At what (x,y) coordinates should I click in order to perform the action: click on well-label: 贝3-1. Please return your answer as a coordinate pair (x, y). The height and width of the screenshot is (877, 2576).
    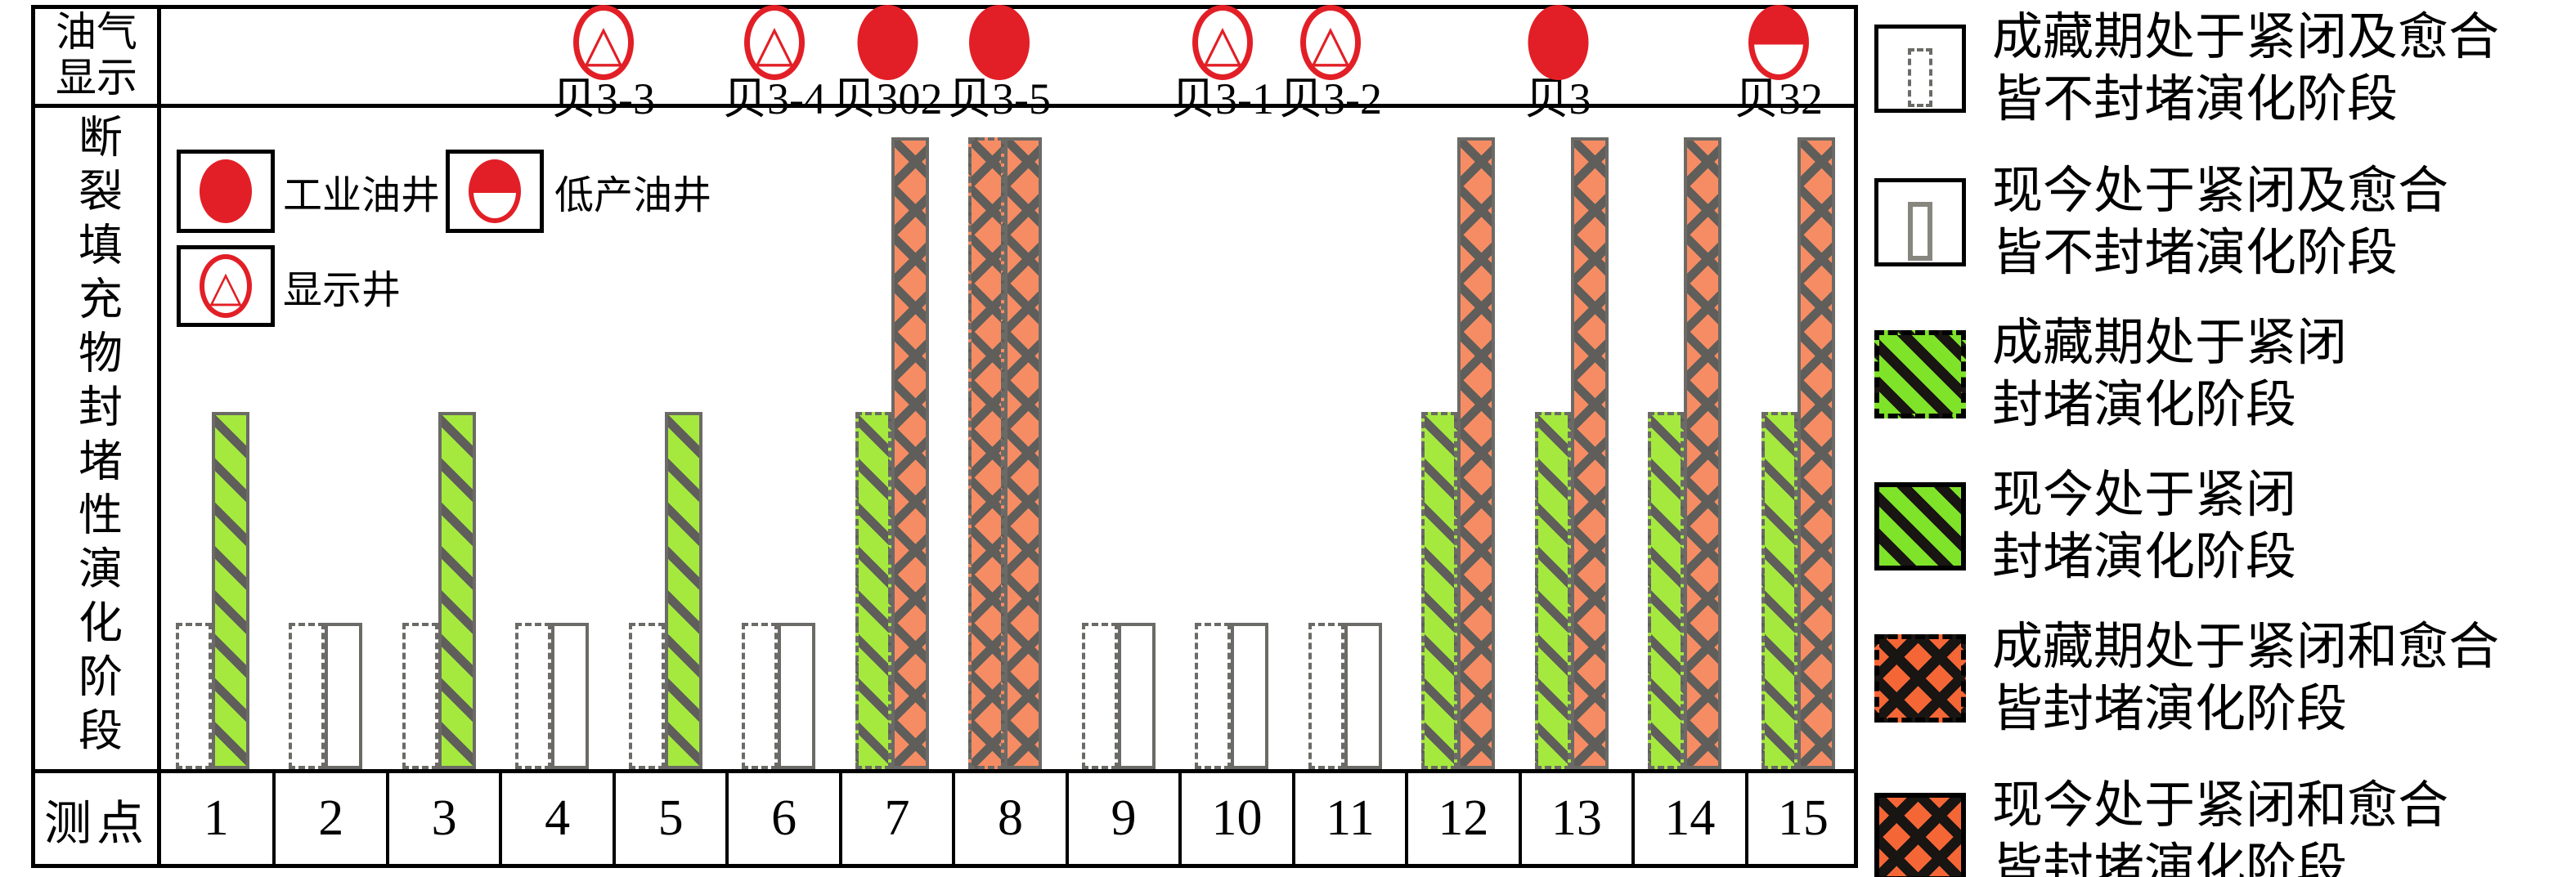
    Looking at the image, I should click on (1222, 99).